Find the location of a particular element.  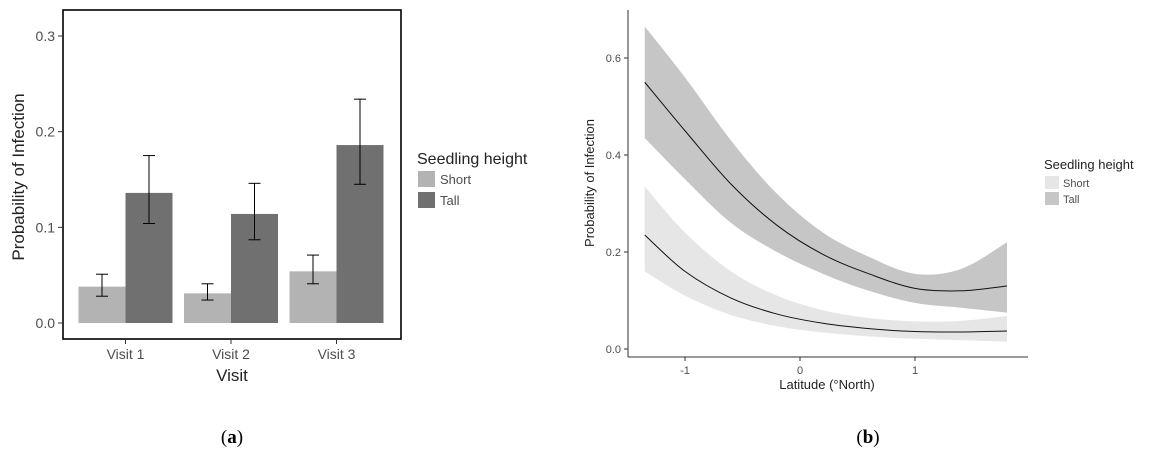

panel-a-bars is located at coordinates (231, 234).